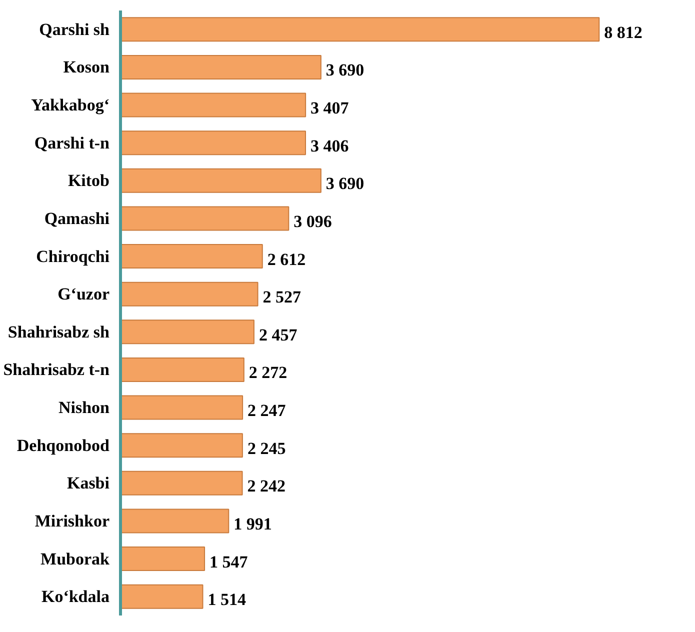 Image resolution: width=695 pixels, height=632 pixels. What do you see at coordinates (267, 410) in the screenshot?
I see `data-label: 2 247` at bounding box center [267, 410].